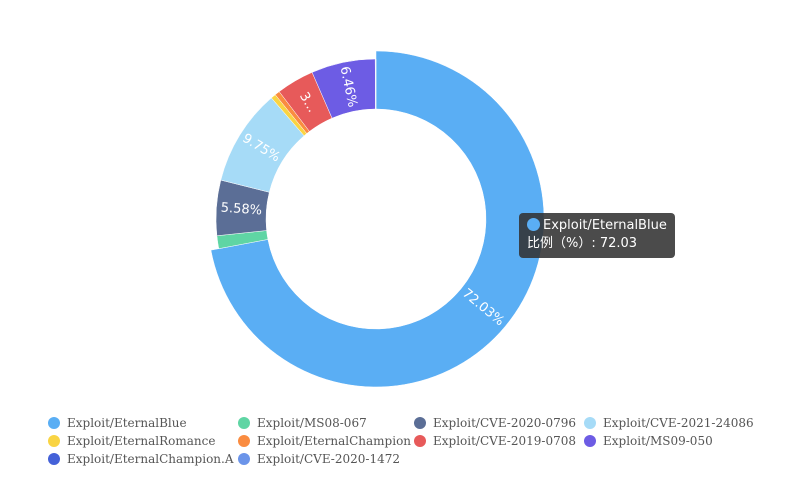 Image resolution: width=790 pixels, height=501 pixels. I want to click on legend-item-exploit-ms09-050: Exploit/MS09-050, so click(684, 441).